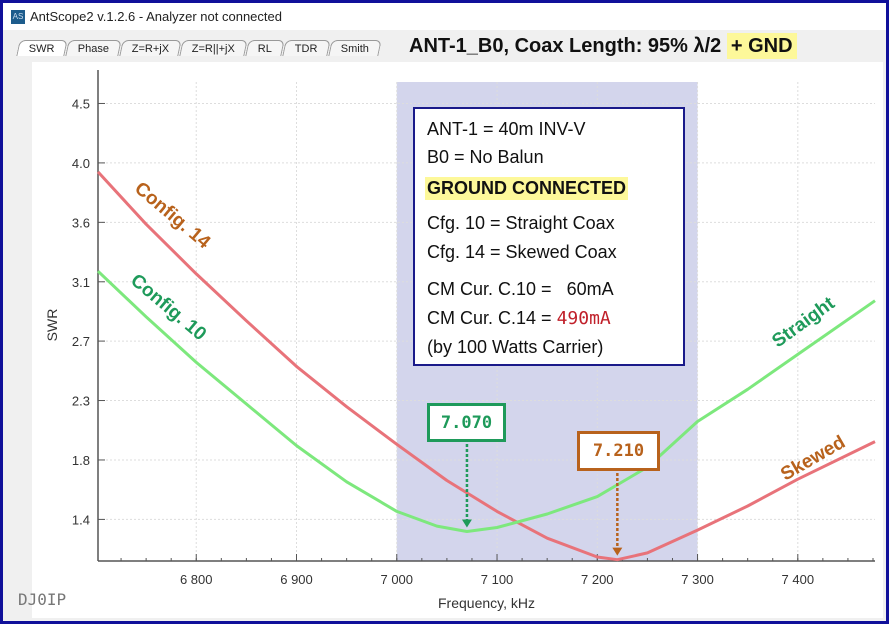 The width and height of the screenshot is (889, 624). What do you see at coordinates (597, 579) in the screenshot?
I see `x-tick-label: 7 200` at bounding box center [597, 579].